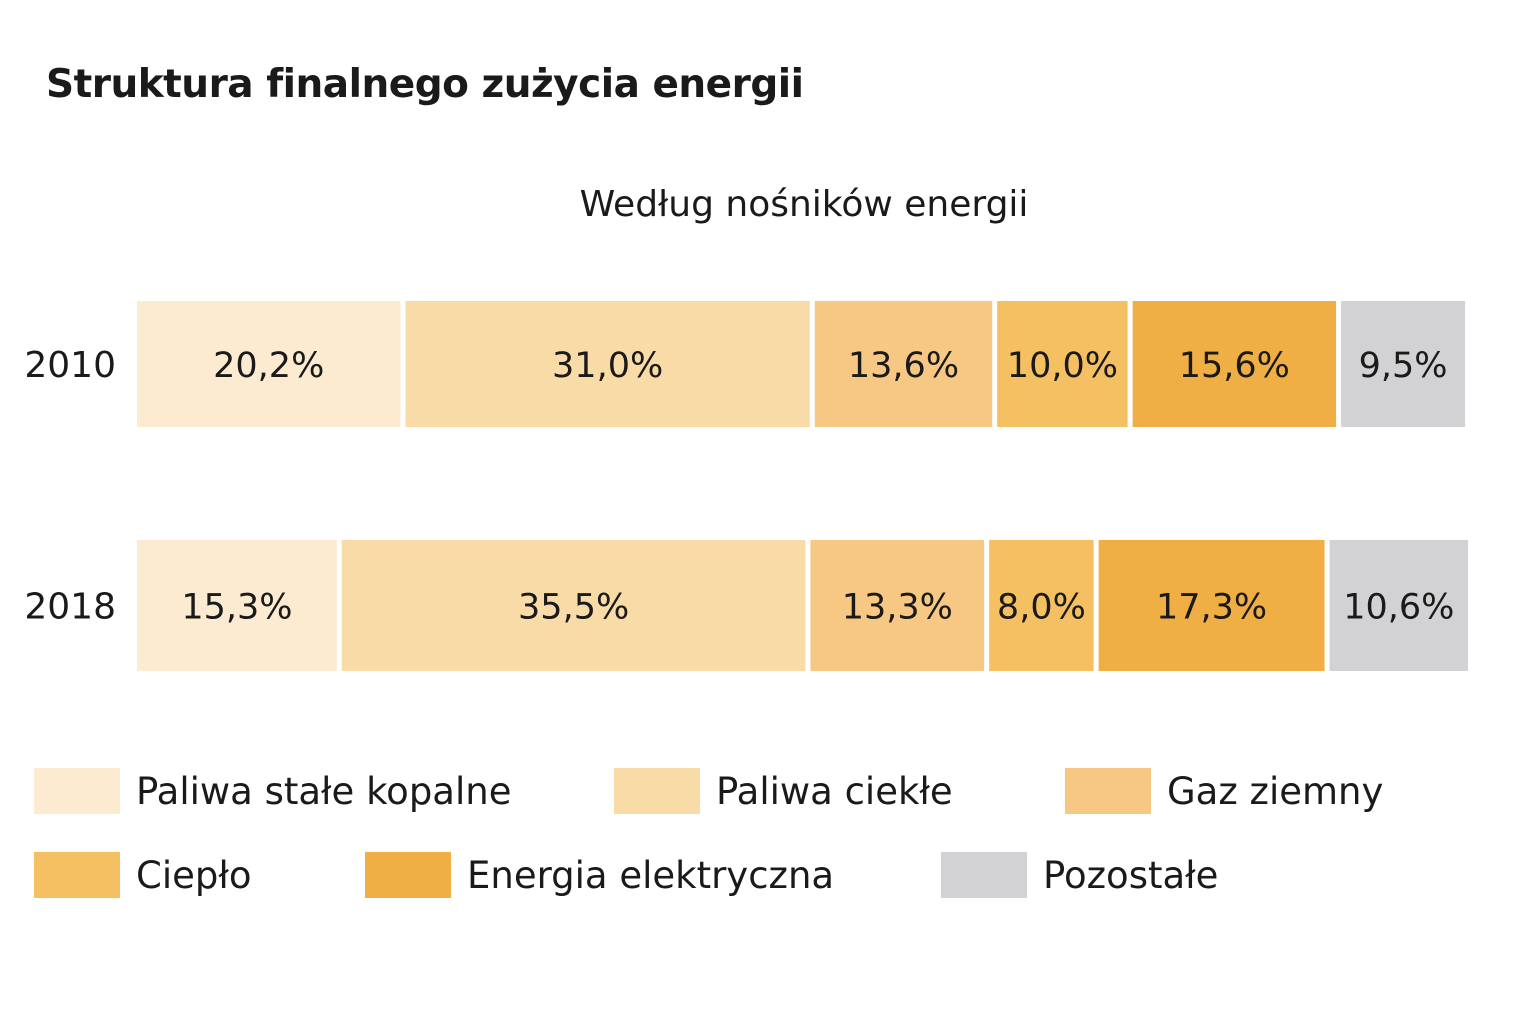 The image size is (1532, 1030). I want to click on data-label-2010-6: 9,5%, so click(1403, 366).